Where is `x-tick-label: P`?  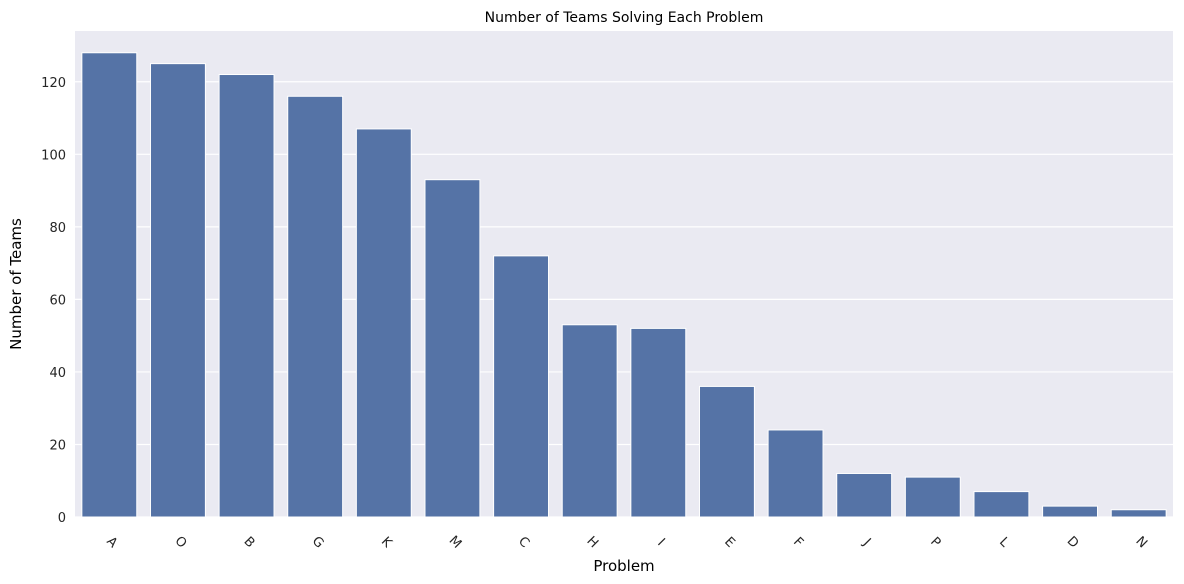
x-tick-label: P is located at coordinates (935, 542).